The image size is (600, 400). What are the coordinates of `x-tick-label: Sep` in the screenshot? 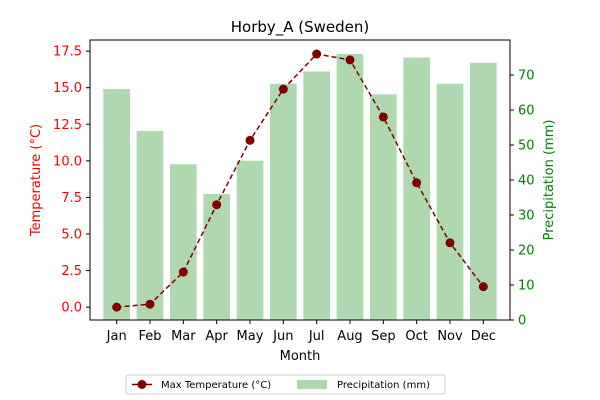 It's located at (383, 336).